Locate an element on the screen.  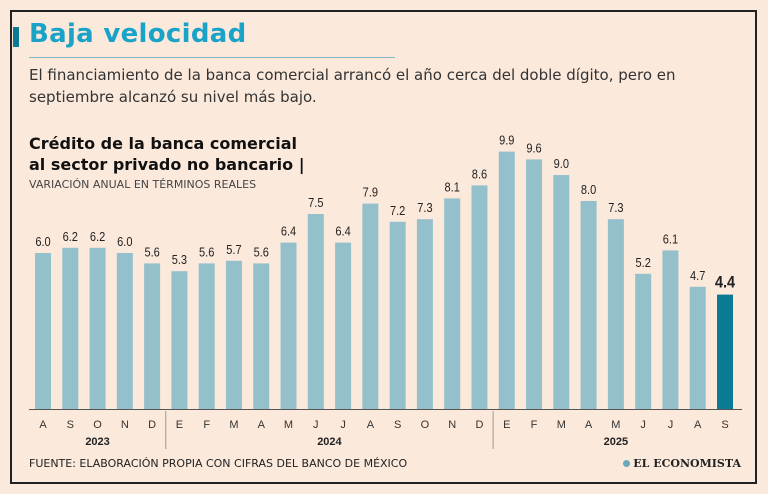
logo-icon is located at coordinates (627, 463).